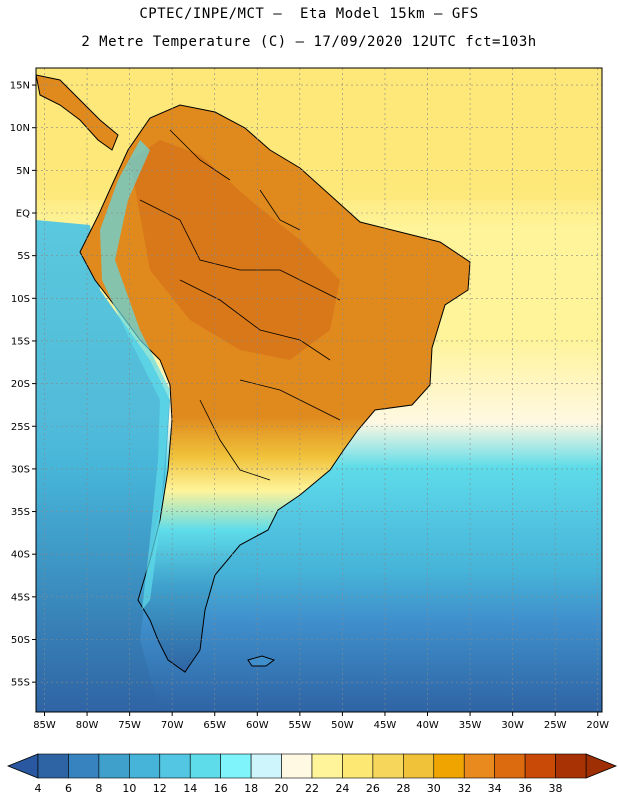 This screenshot has width=618, height=800. What do you see at coordinates (597, 725) in the screenshot?
I see `lon-label: 20W` at bounding box center [597, 725].